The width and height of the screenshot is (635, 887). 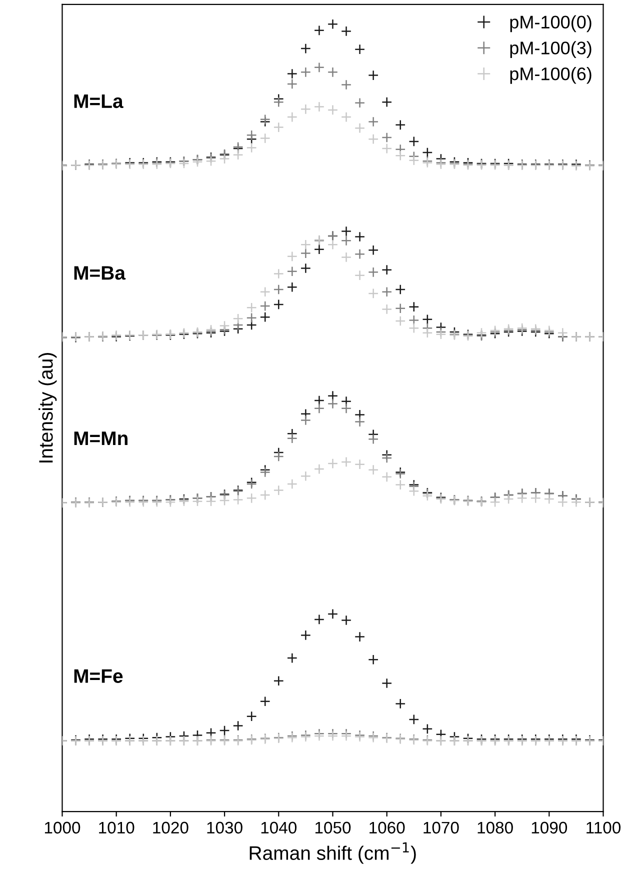 I want to click on x-tick-label: 1060, so click(x=387, y=828).